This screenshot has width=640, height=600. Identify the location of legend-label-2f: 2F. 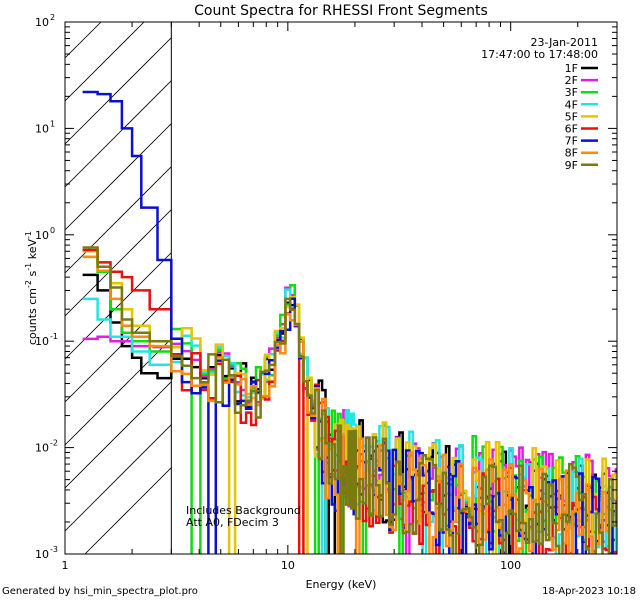
(571, 80).